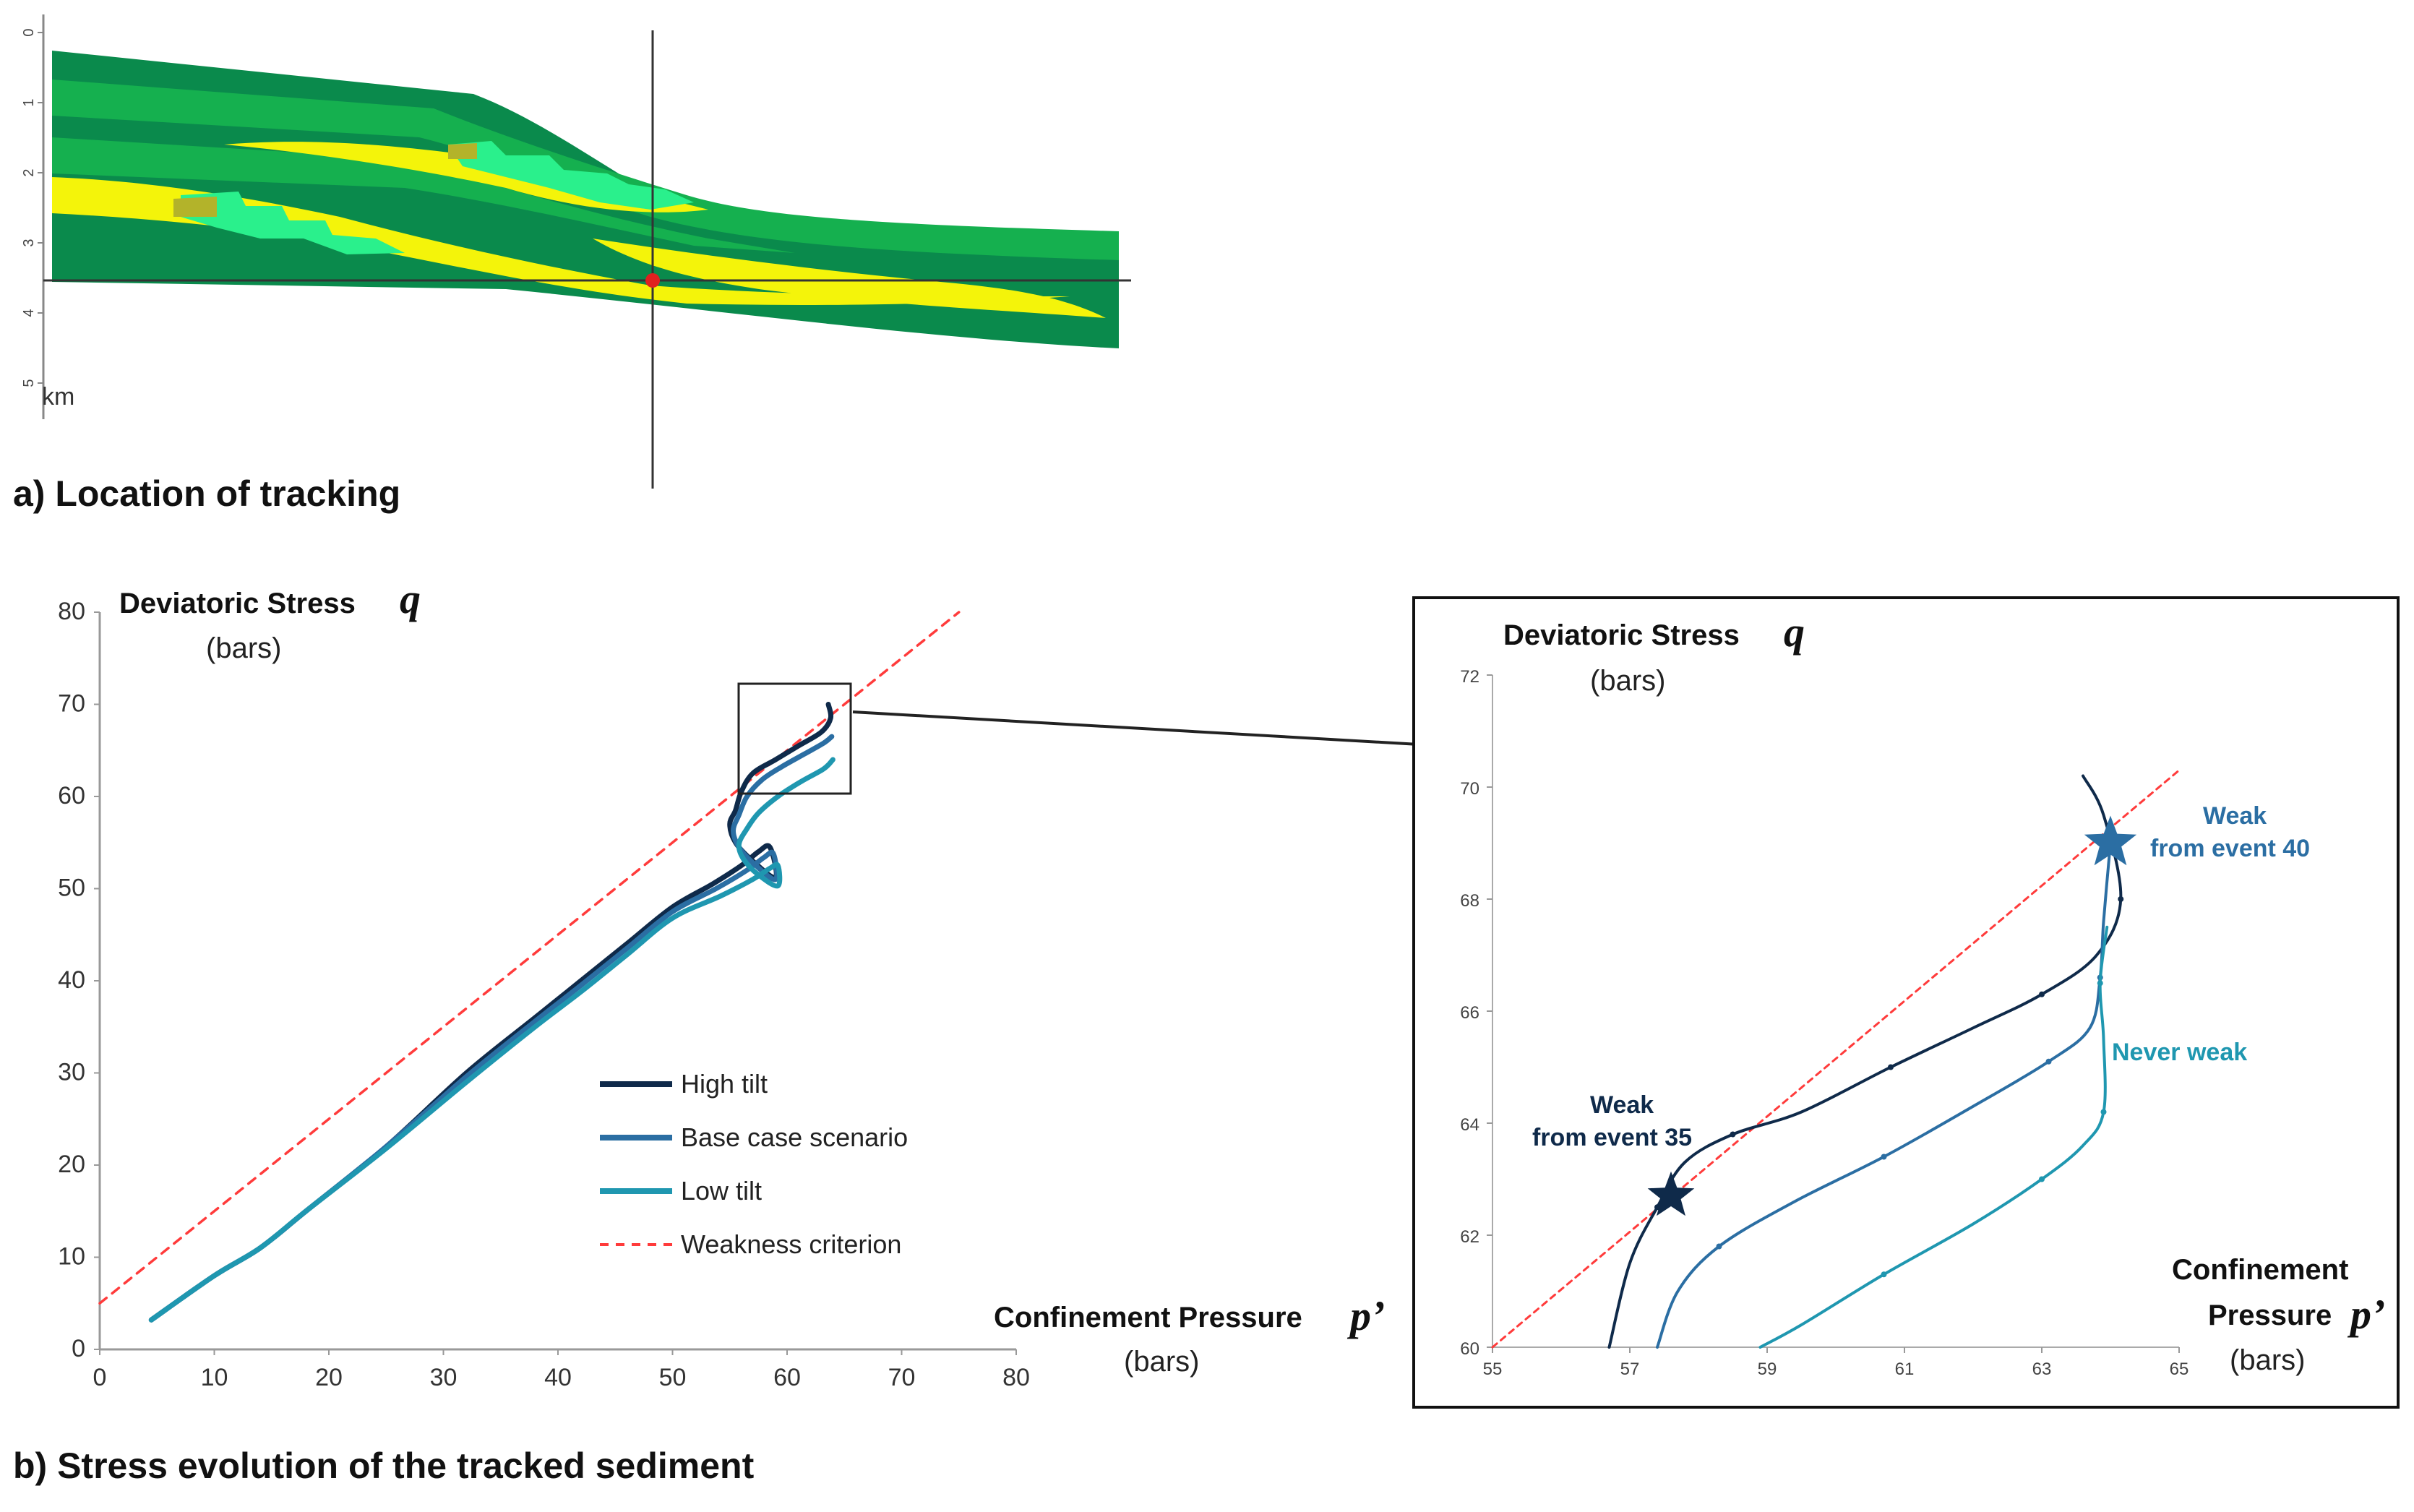 The image size is (2414, 1512). What do you see at coordinates (652, 280) in the screenshot?
I see `tracking-point-marker` at bounding box center [652, 280].